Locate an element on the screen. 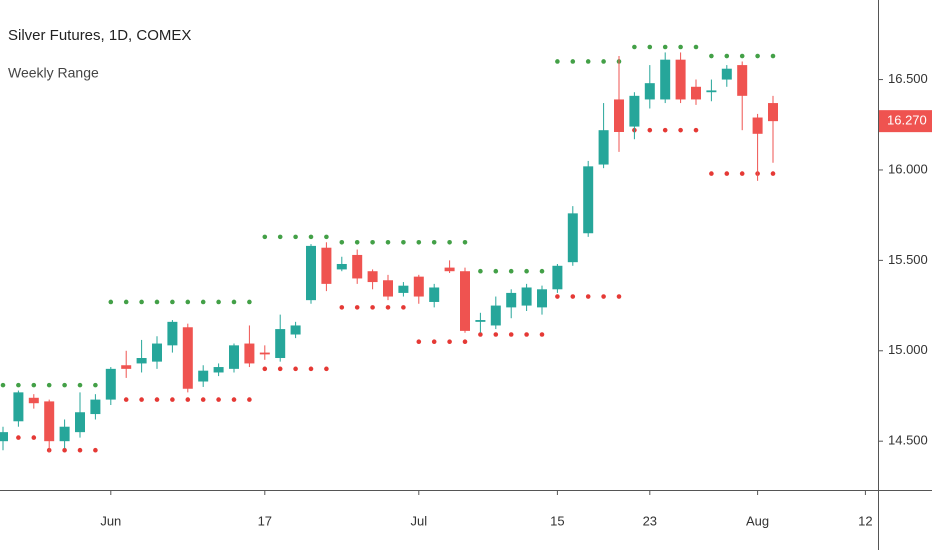 This screenshot has width=932, height=550. chart-subtitle: Weekly Range is located at coordinates (53, 73).